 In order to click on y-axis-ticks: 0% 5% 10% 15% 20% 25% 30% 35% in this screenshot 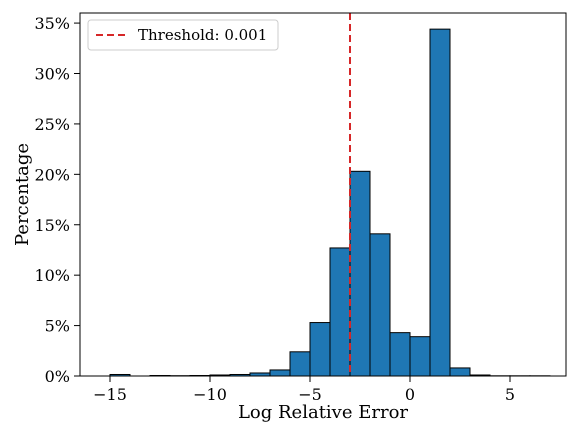, I will do `click(57, 200)`.